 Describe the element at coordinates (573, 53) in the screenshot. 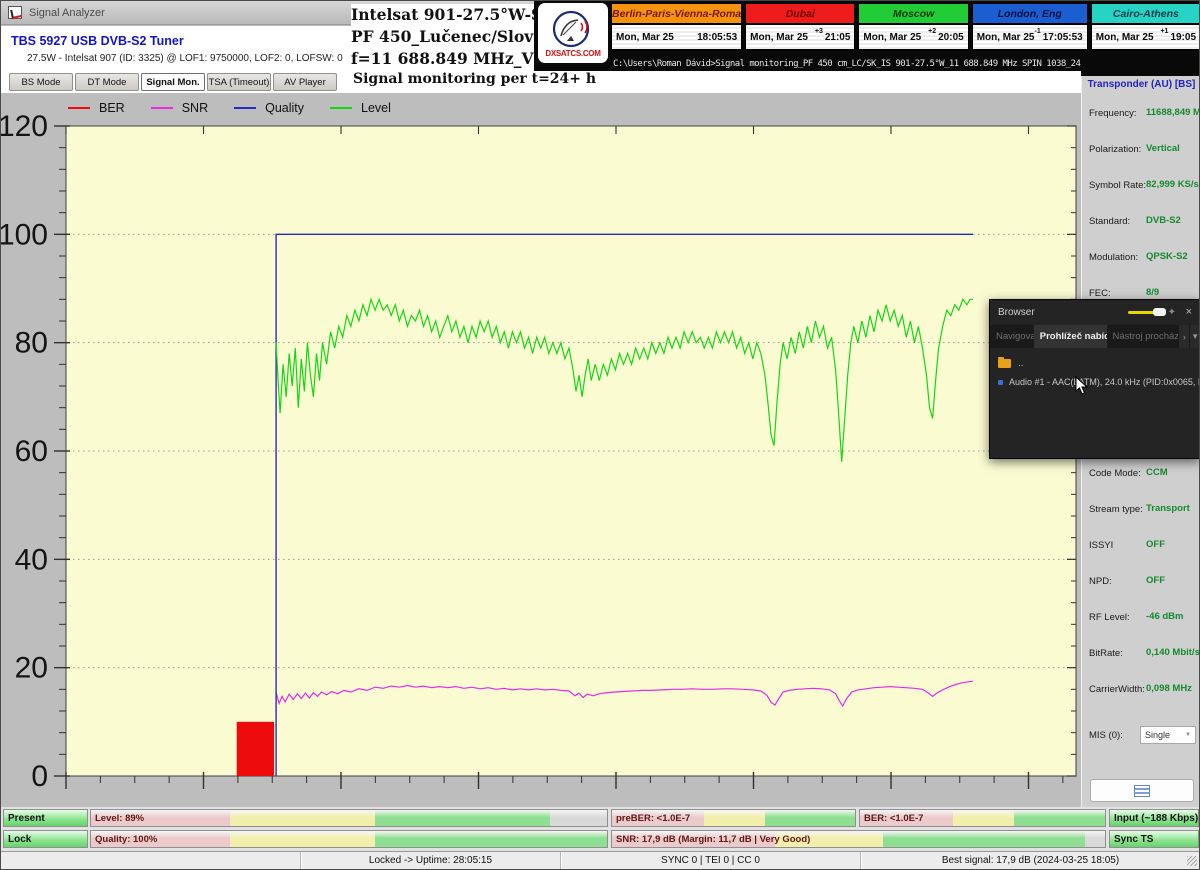

I see `logo-text: DXSATCS.COM` at that location.